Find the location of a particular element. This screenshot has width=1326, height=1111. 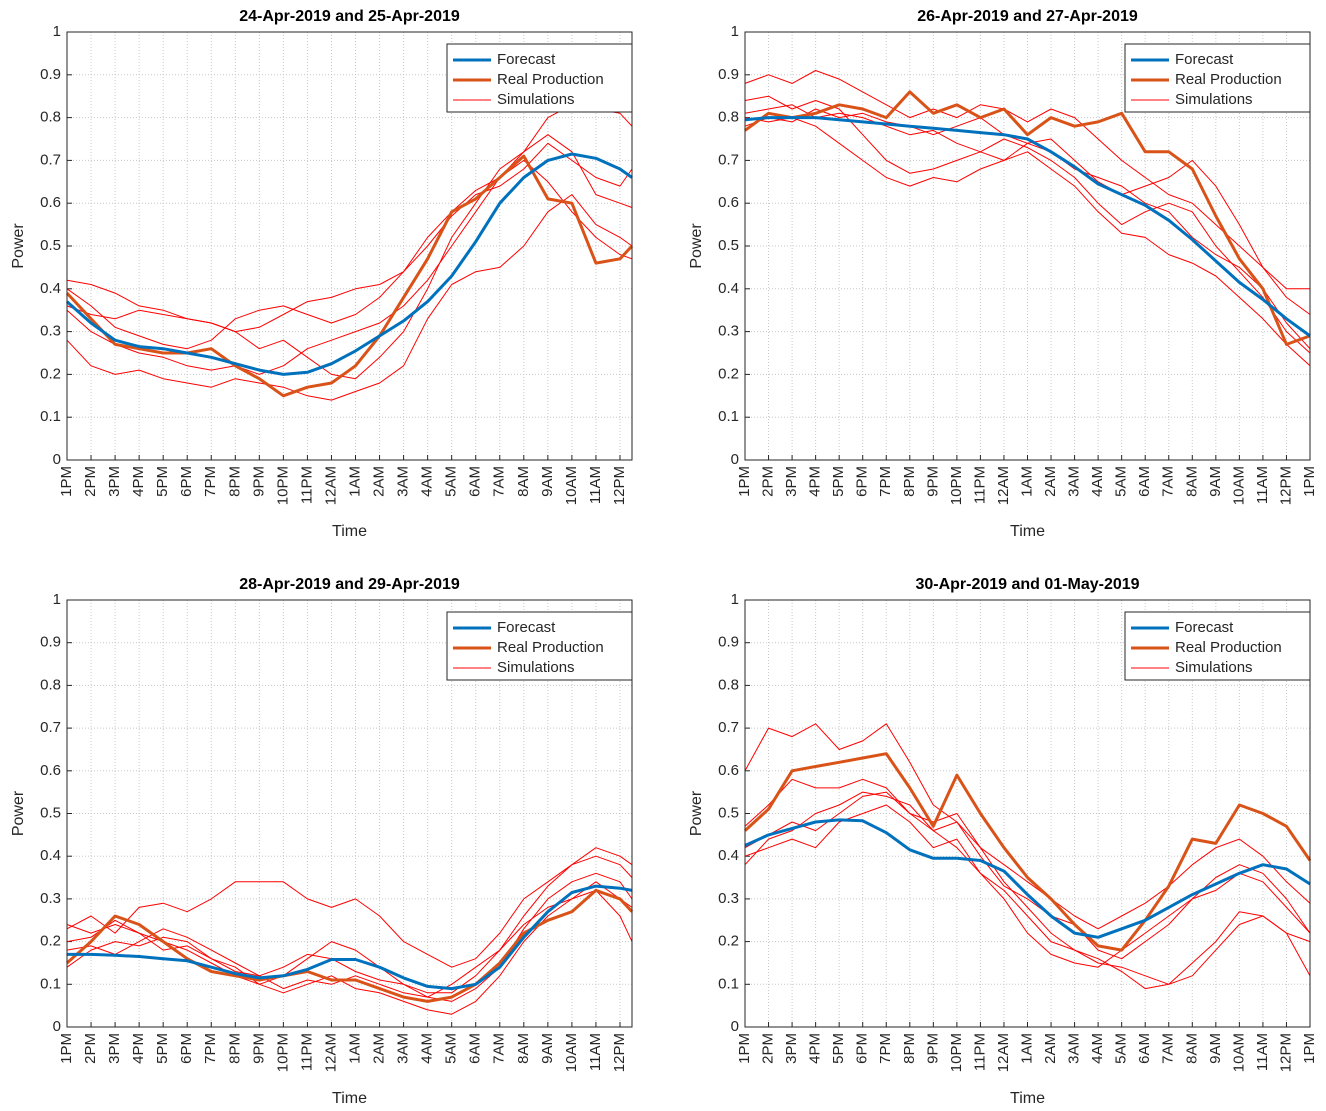

x-tick-label: 12PM is located at coordinates (619, 1052).